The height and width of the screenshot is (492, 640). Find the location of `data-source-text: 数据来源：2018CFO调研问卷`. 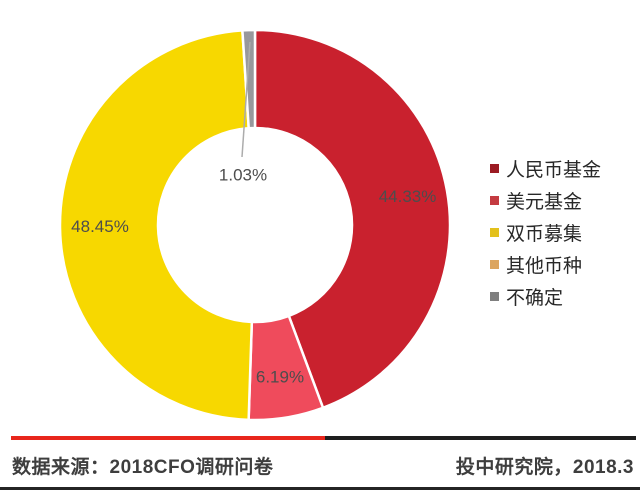

data-source-text: 数据来源：2018CFO调研问卷 is located at coordinates (143, 467).